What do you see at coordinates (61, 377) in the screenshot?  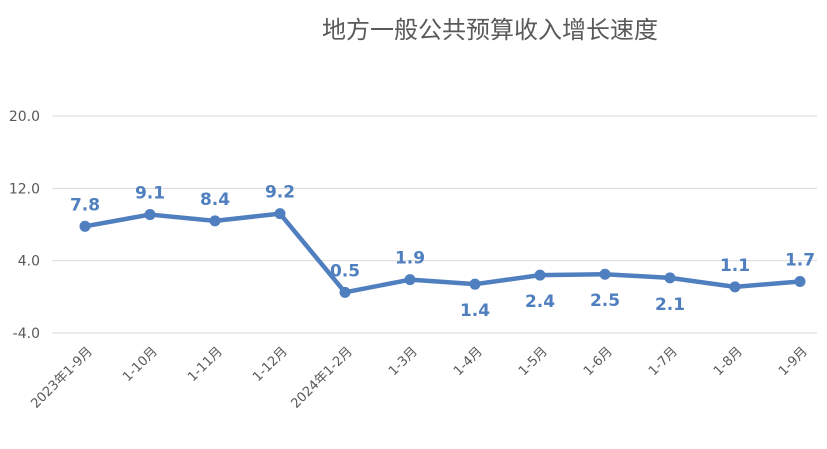 I see `x-tick-label: 2023年1-9月` at bounding box center [61, 377].